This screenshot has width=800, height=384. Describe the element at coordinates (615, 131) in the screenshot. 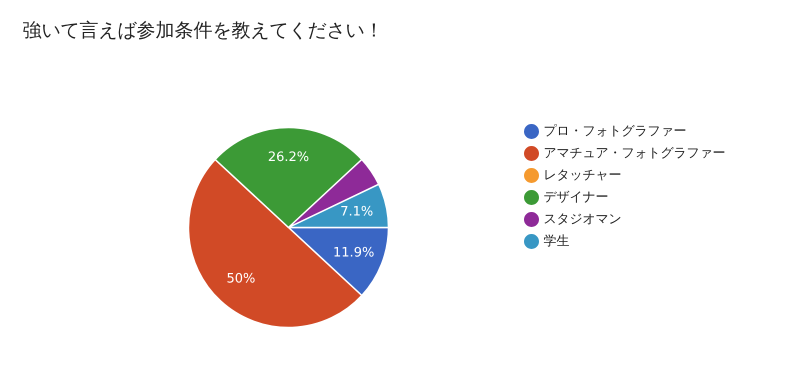

I see `legend-label: プロ・フォトグラファー` at that location.